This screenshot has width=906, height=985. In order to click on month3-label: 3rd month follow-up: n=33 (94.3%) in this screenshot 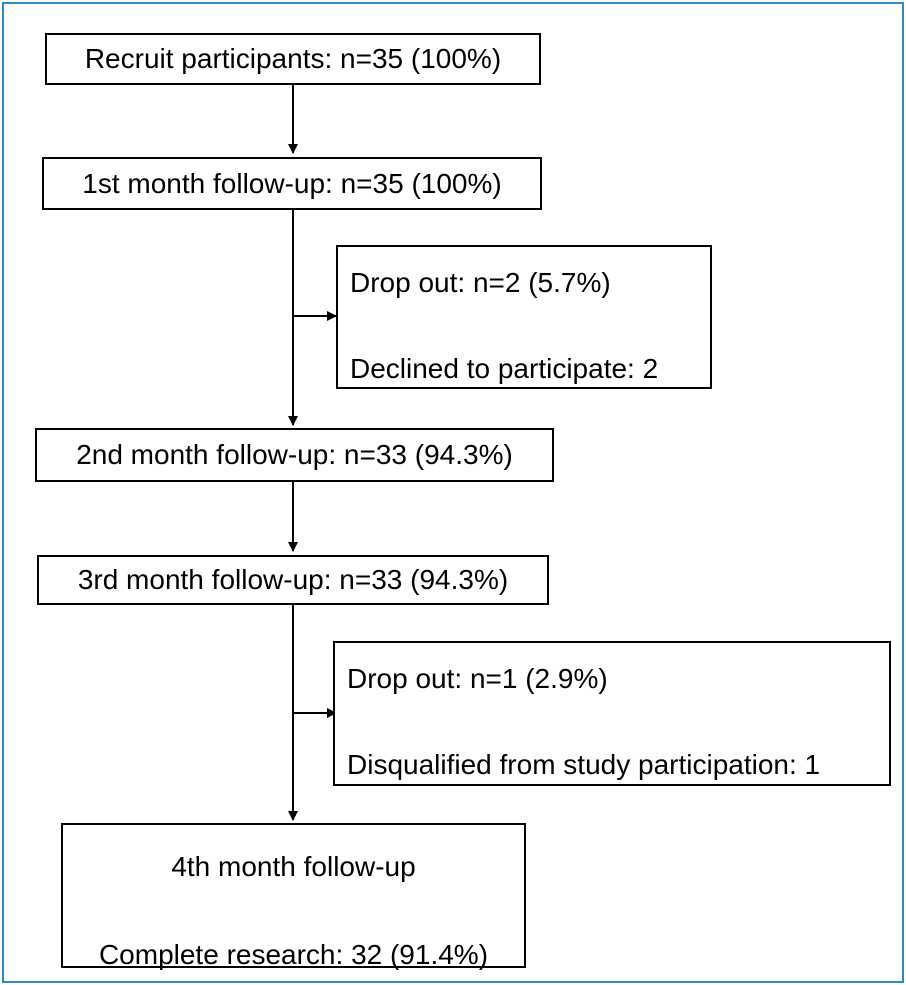, I will do `click(293, 579)`.